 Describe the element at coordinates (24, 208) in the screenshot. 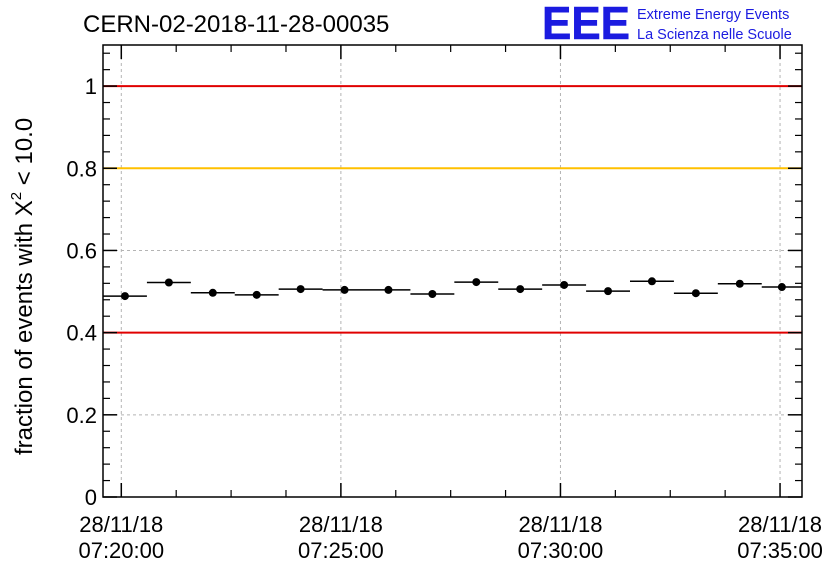

I see `y-axis-label-chi: X` at that location.